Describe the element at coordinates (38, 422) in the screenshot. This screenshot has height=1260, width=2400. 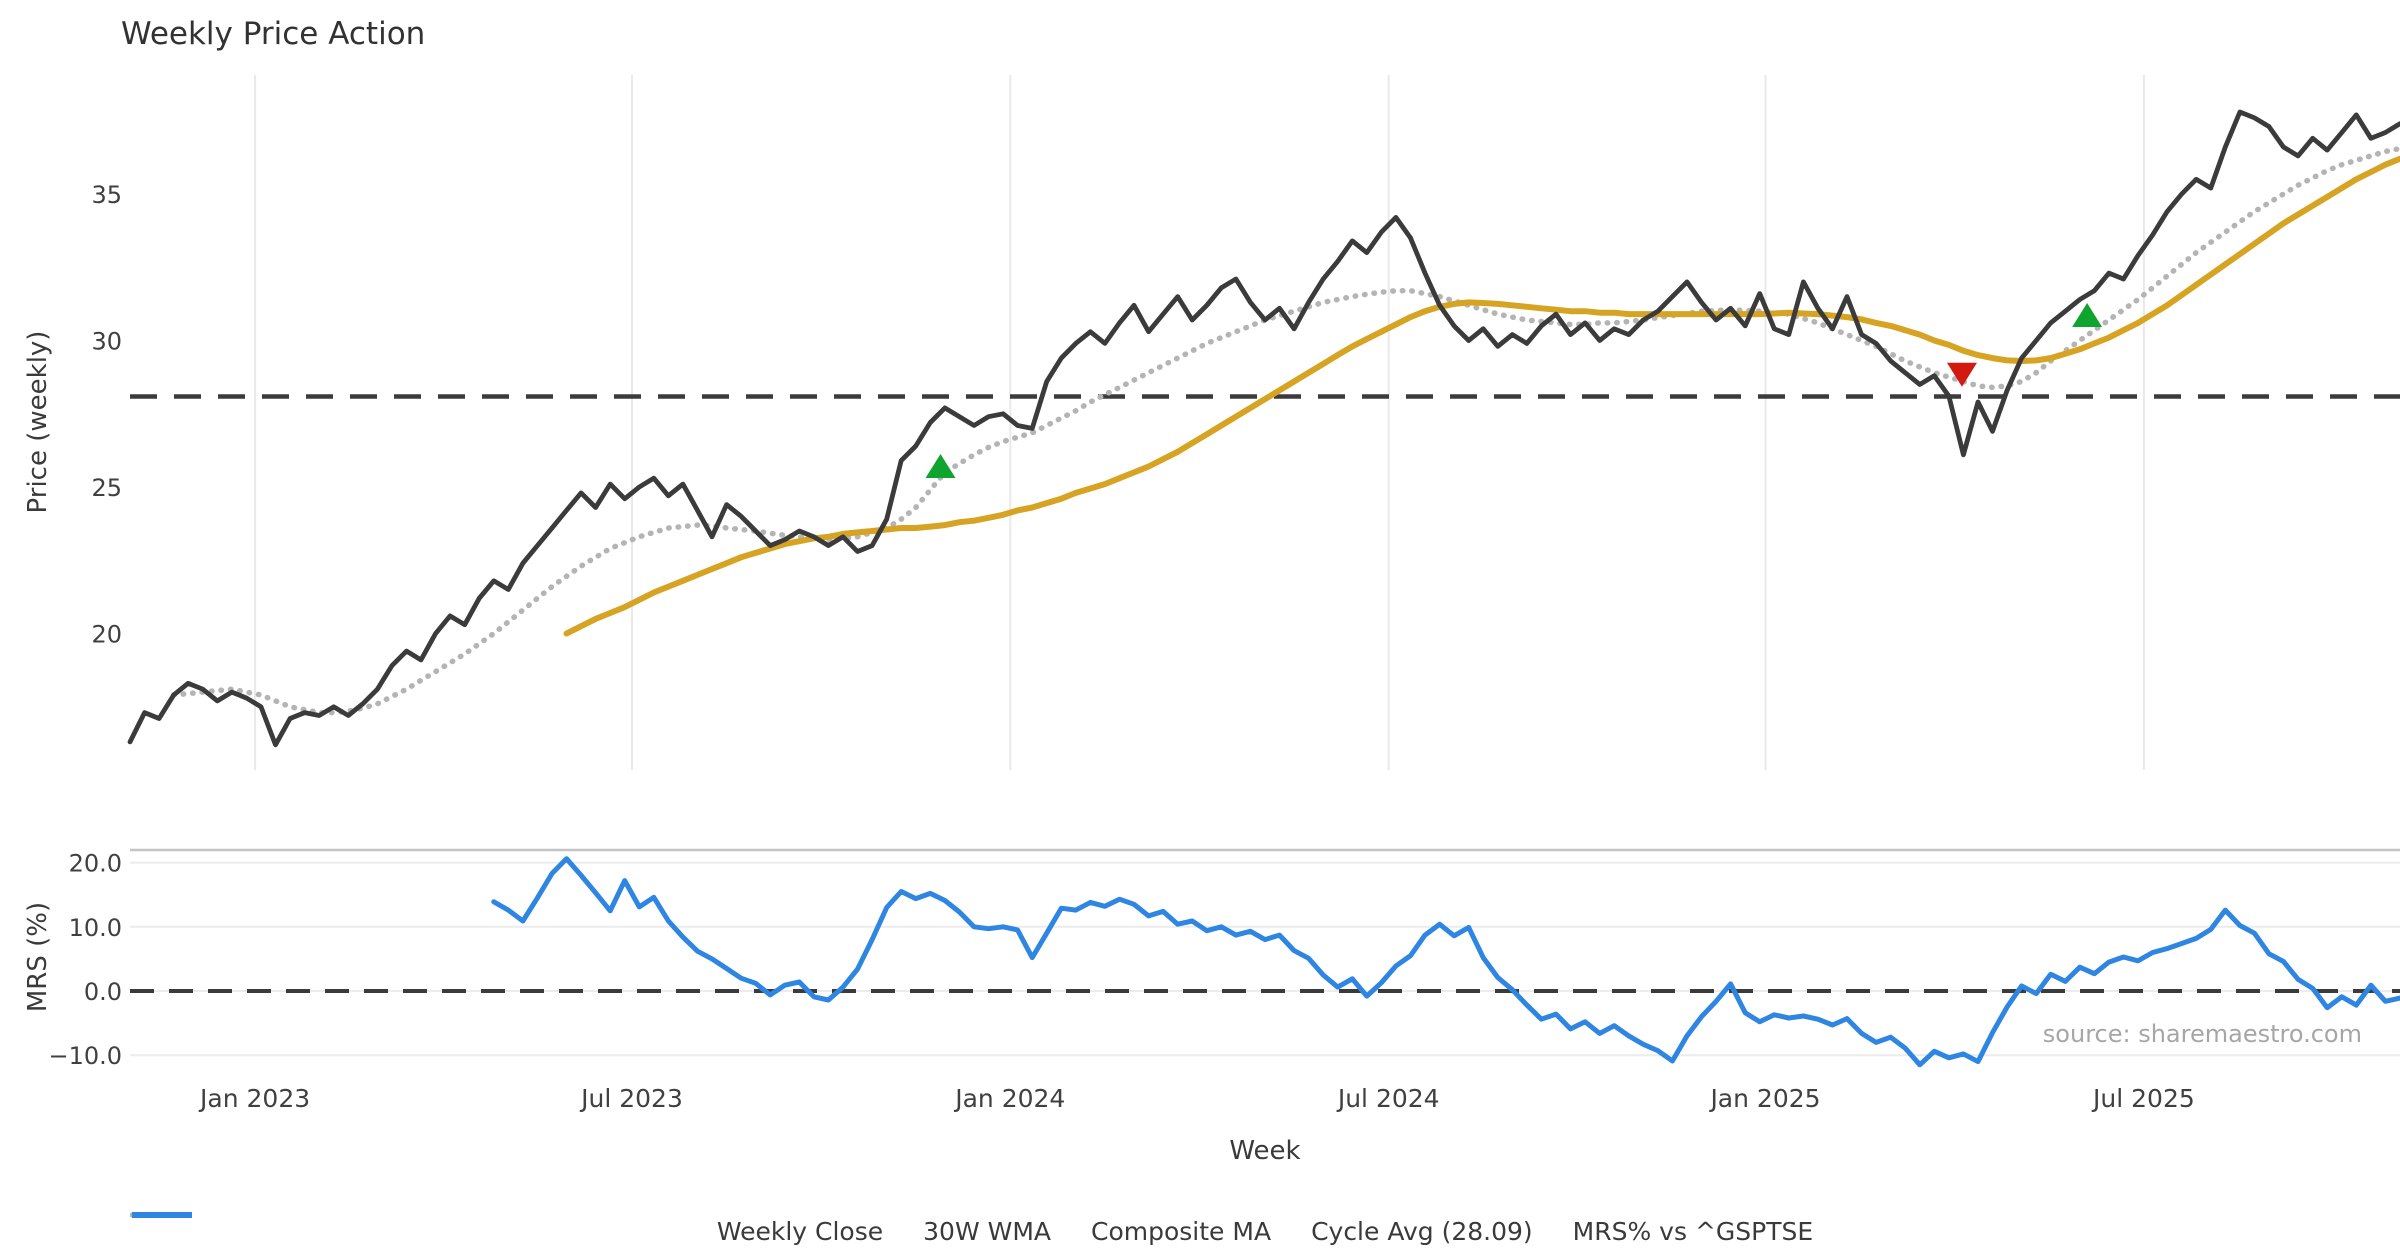
I see `price-axis-label: Price (weekly)` at that location.